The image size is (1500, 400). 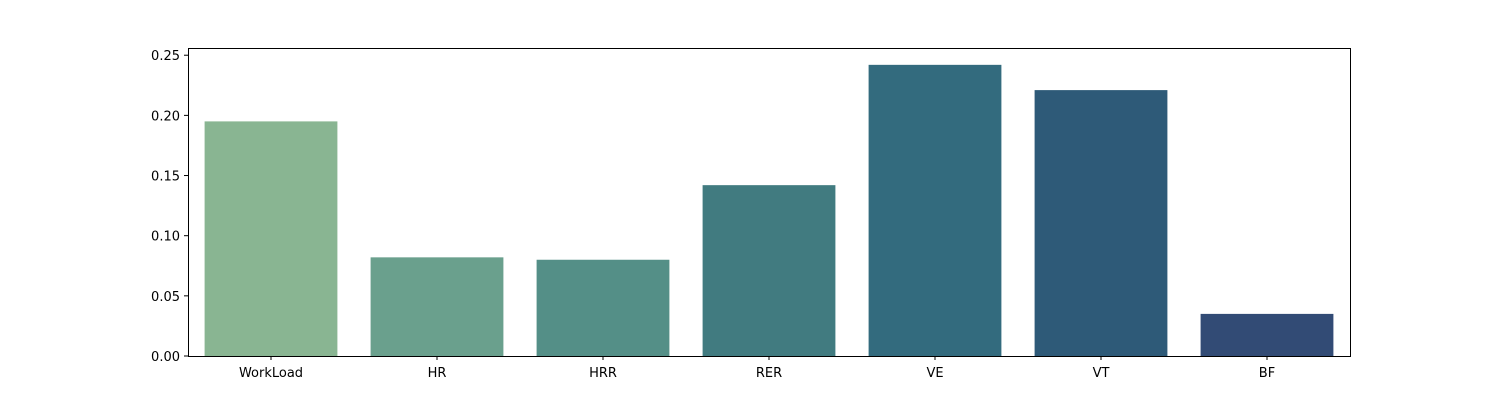 I want to click on x-tick-label: VE, so click(x=934, y=373).